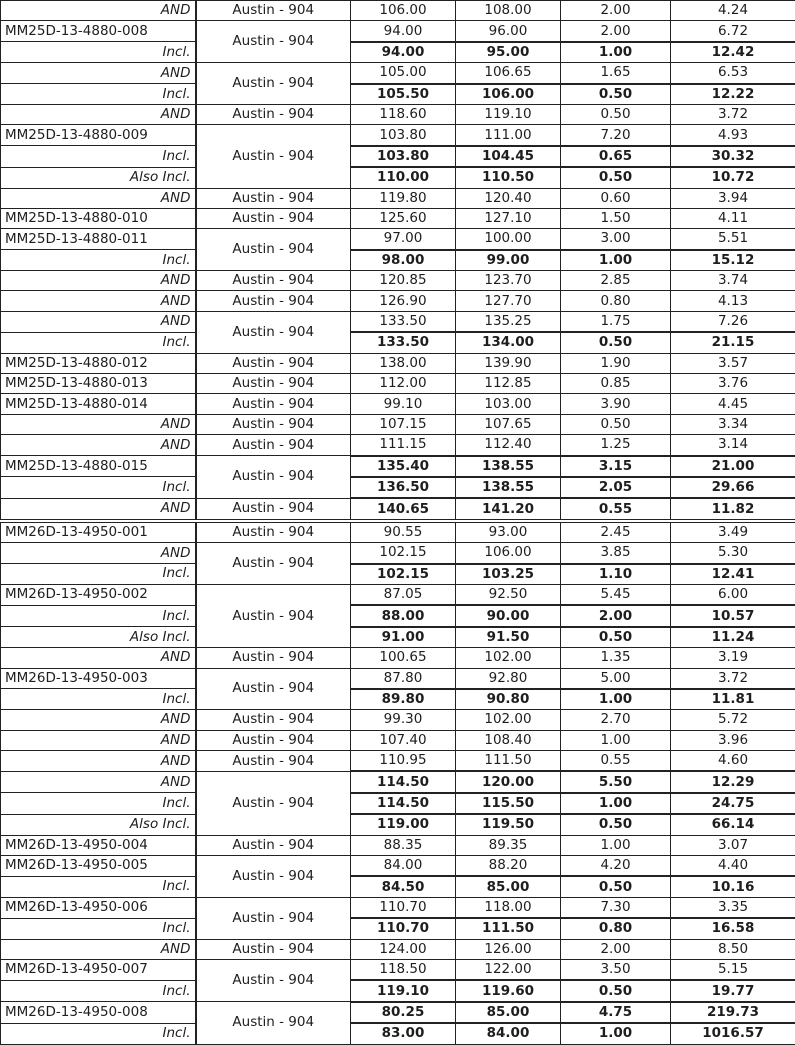 The height and width of the screenshot is (1045, 795). What do you see at coordinates (403, 678) in the screenshot?
I see `from-cell: 87.80` at bounding box center [403, 678].